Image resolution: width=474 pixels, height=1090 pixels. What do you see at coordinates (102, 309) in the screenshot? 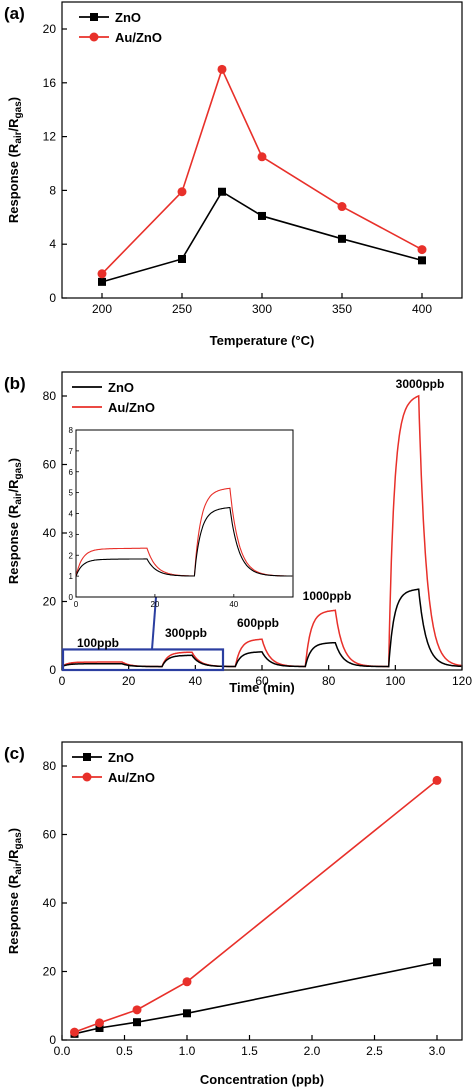
I see `panel-a-x-tick-label: 200` at bounding box center [102, 309].